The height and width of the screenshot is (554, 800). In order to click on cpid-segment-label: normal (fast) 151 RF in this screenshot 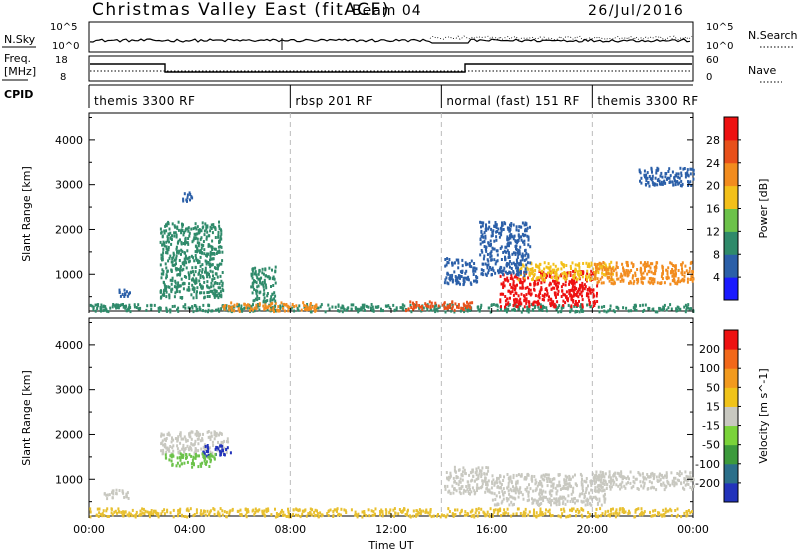, I will do `click(513, 101)`.